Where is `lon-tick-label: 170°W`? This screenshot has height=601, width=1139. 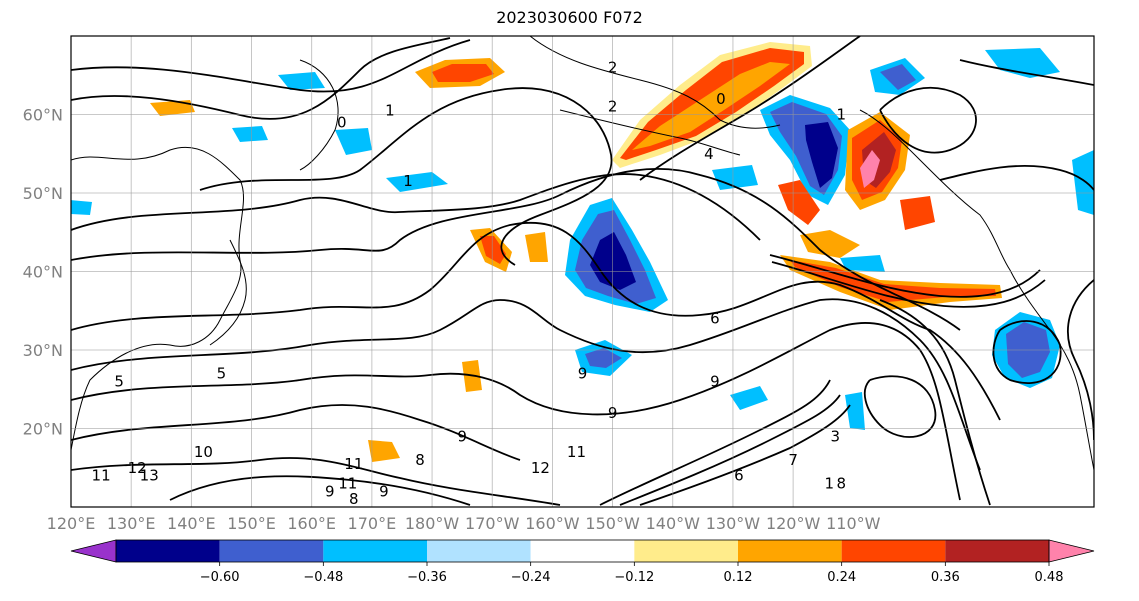 lon-tick-label: 170°W is located at coordinates (492, 523).